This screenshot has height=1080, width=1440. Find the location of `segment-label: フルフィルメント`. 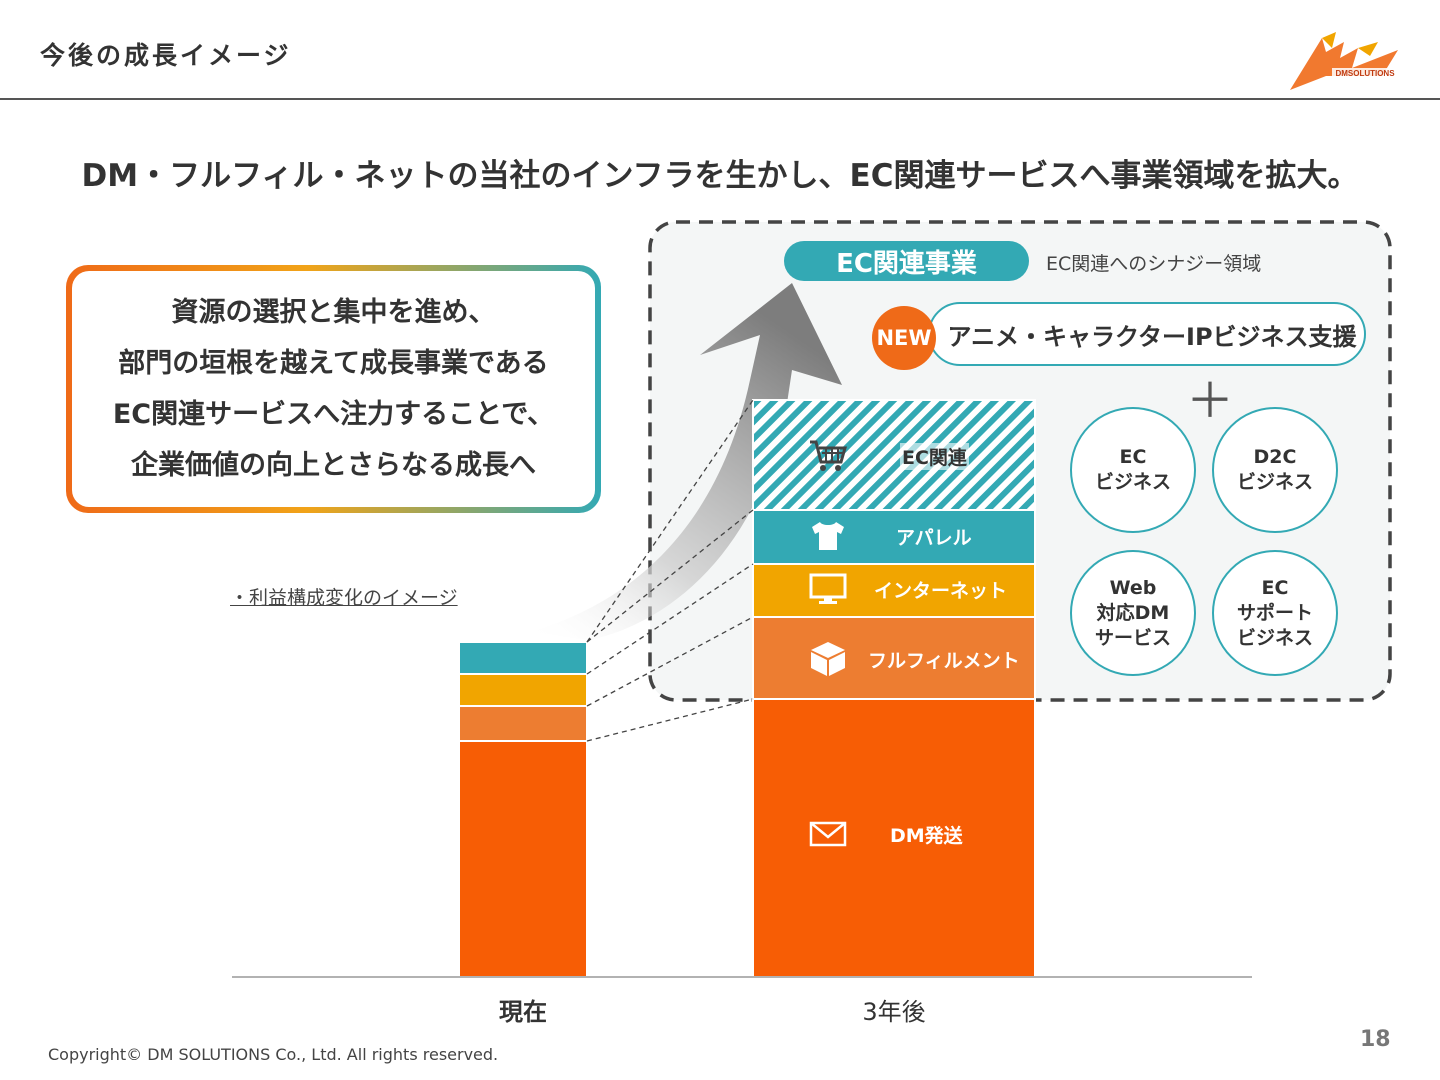

segment-label: フルフィルメント is located at coordinates (944, 660).